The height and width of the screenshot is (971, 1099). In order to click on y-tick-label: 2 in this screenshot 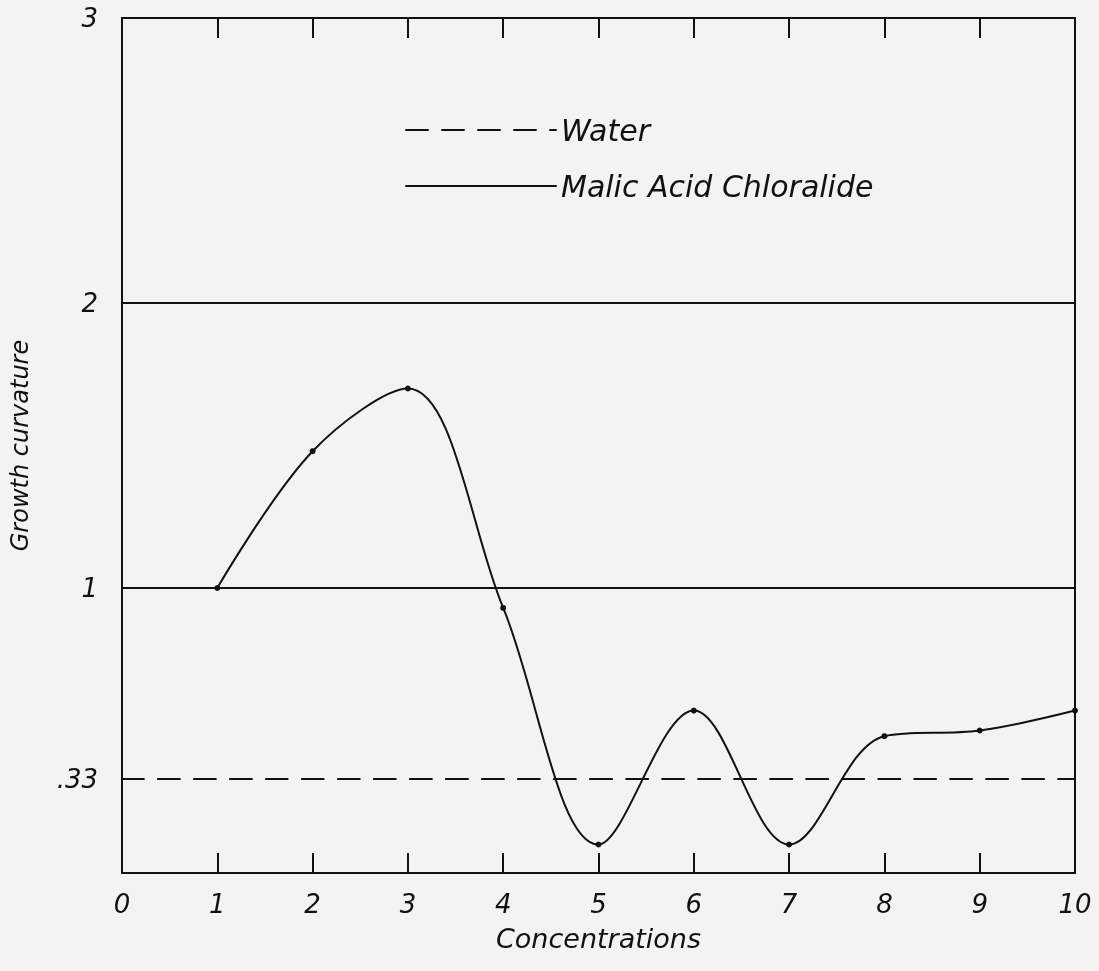, I will do `click(89, 303)`.